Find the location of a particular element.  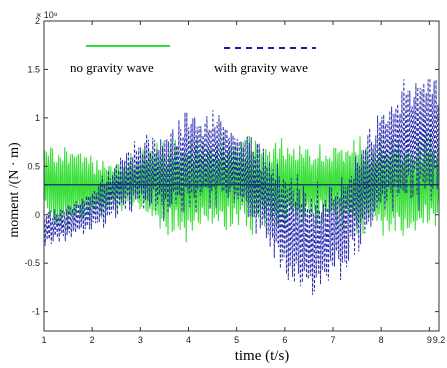

x-tick-label: 2 is located at coordinates (92, 340).